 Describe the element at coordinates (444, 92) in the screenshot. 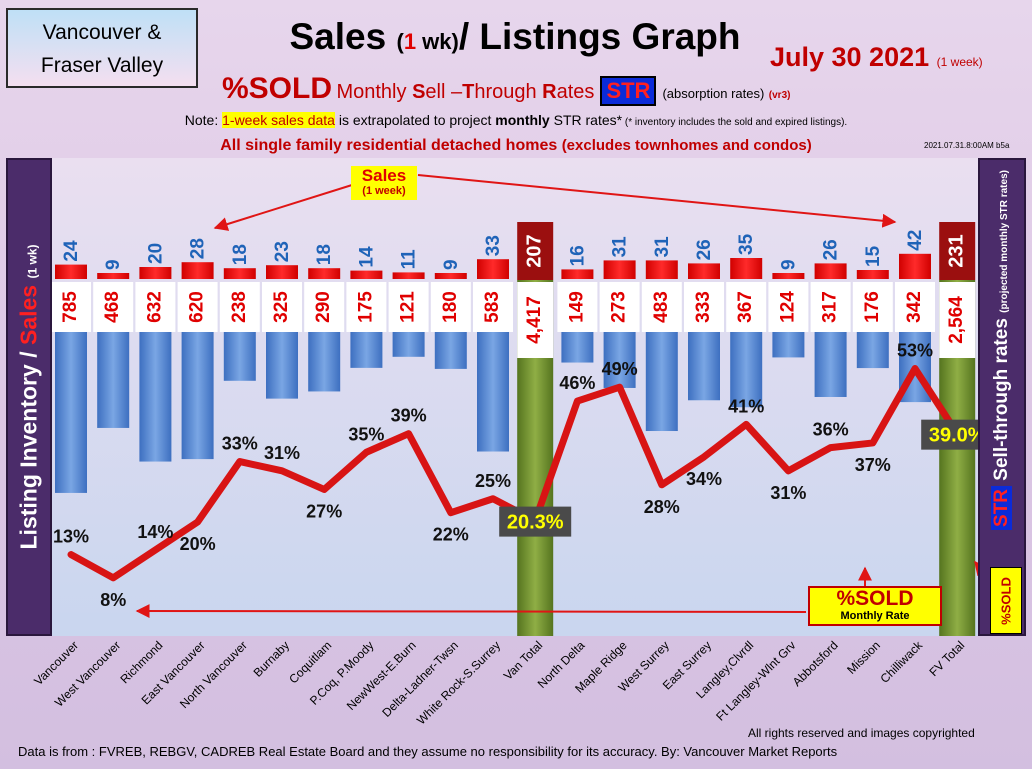

I see `subtitle-ell: ell –` at that location.